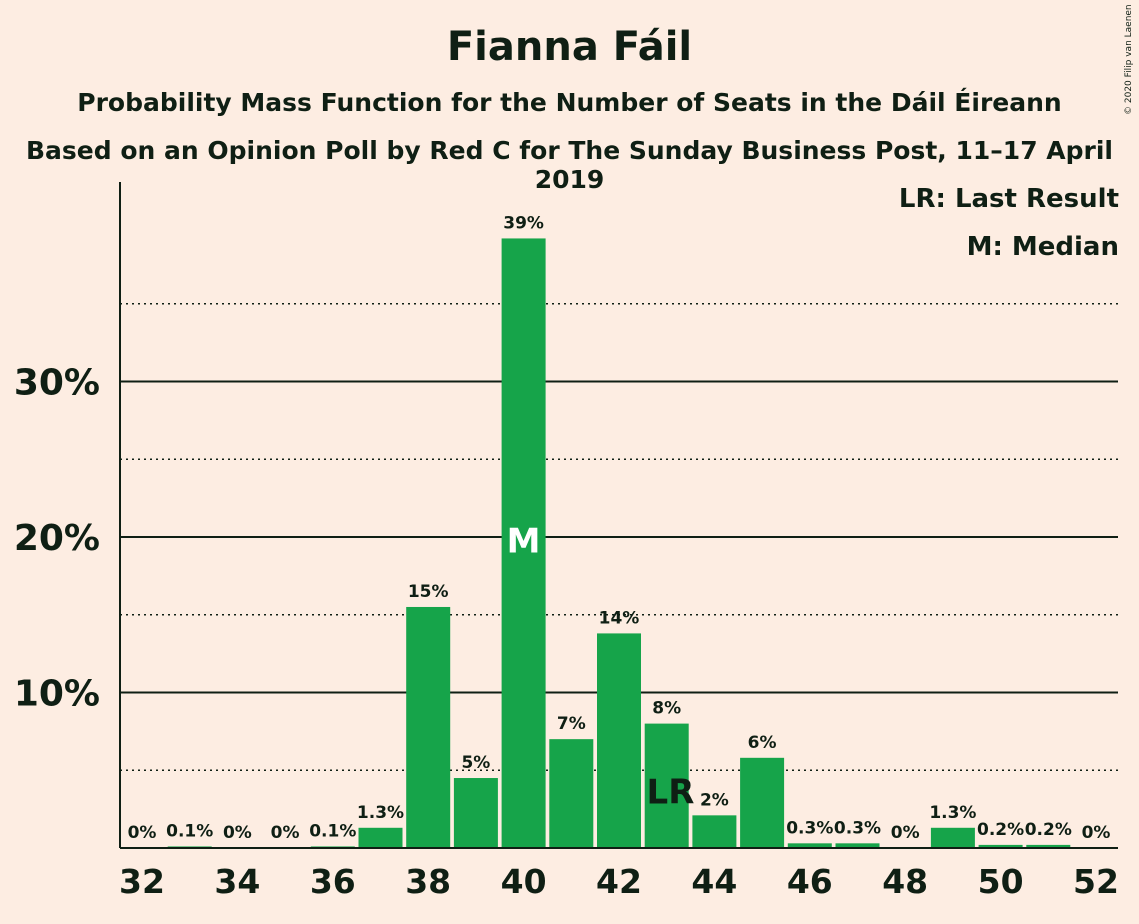 Image resolution: width=1139 pixels, height=924 pixels. I want to click on x-tick-label: 32, so click(142, 881).